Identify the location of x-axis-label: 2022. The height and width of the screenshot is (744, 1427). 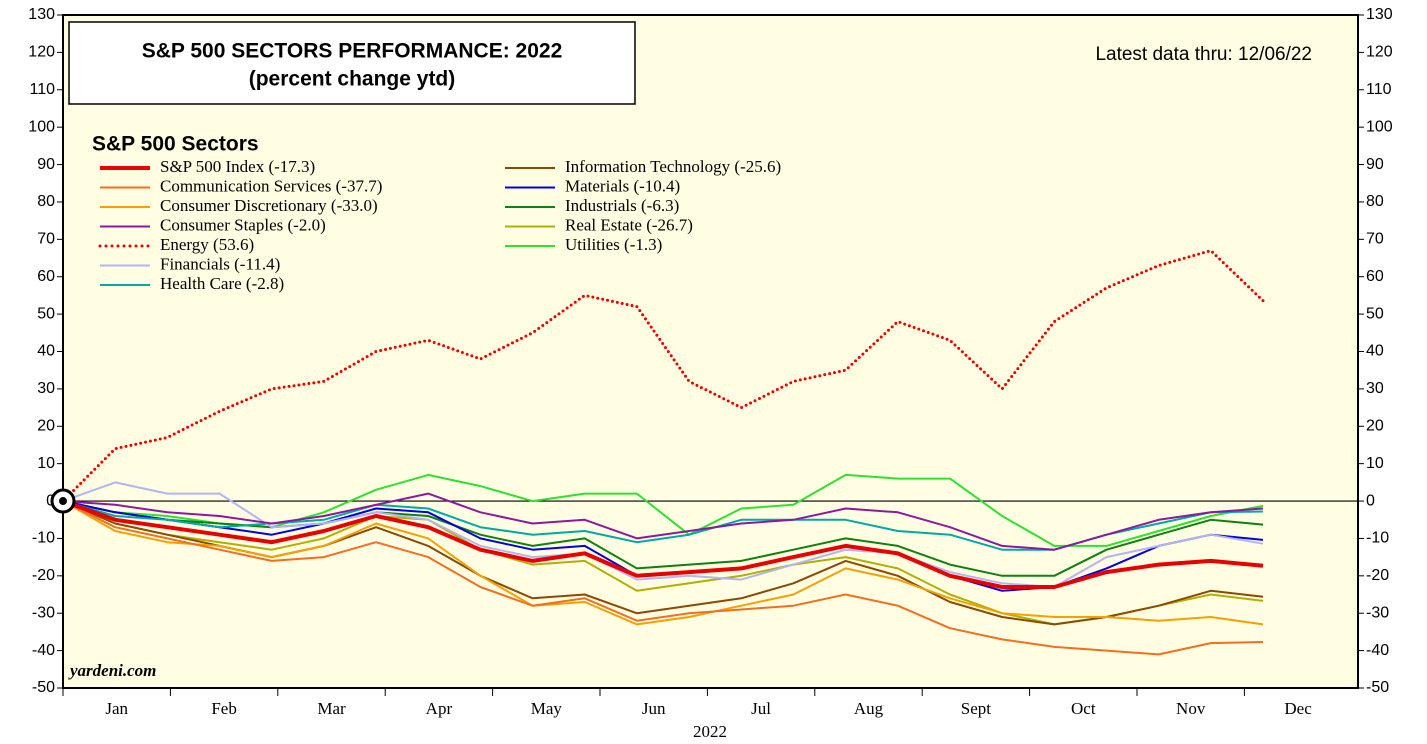
(710, 731).